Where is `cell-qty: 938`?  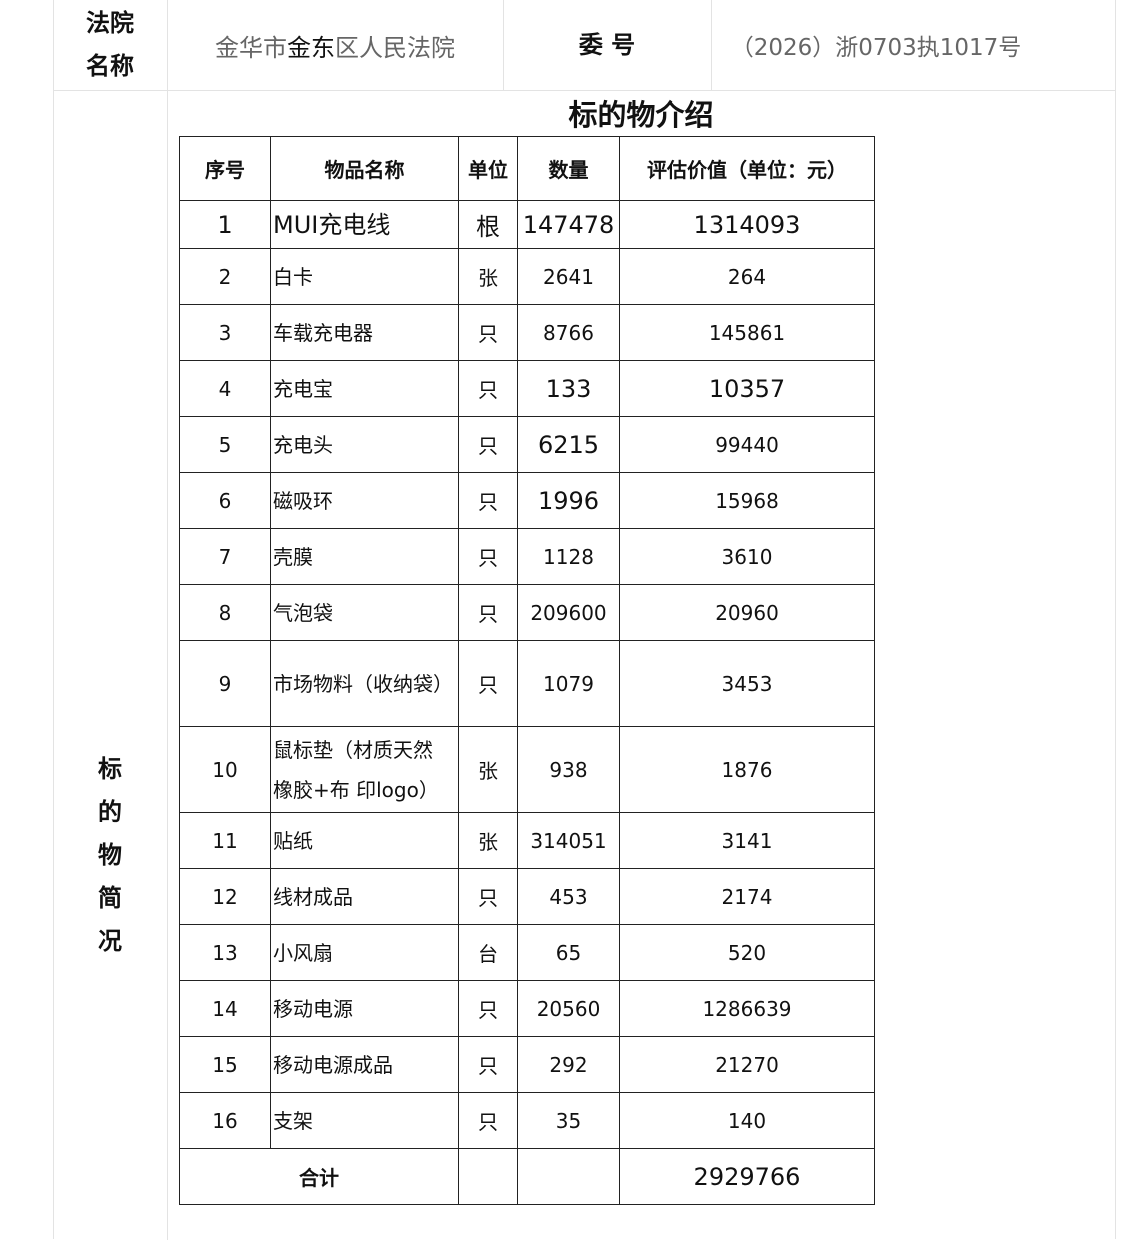
cell-qty: 938 is located at coordinates (568, 769).